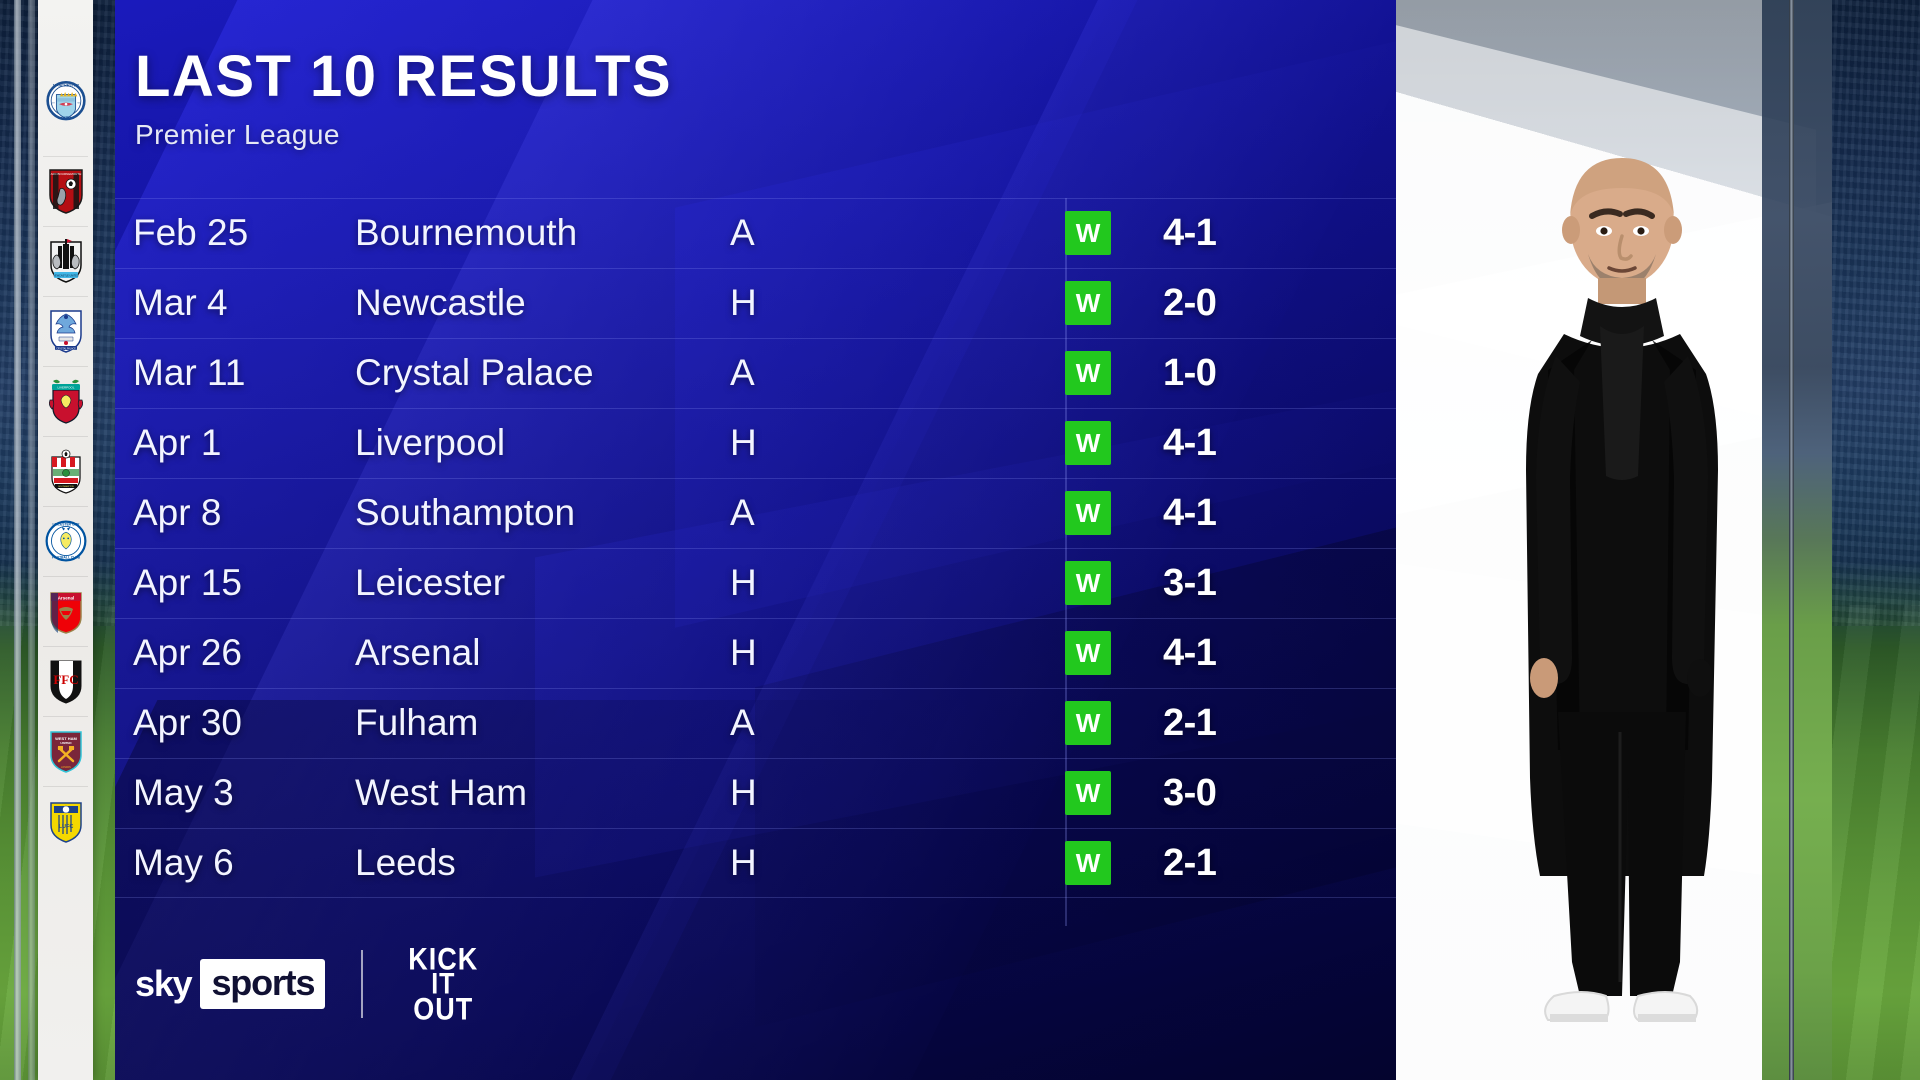 The height and width of the screenshot is (1080, 1920). I want to click on table-row: May 3 West Ham H W 3-0, so click(755, 793).